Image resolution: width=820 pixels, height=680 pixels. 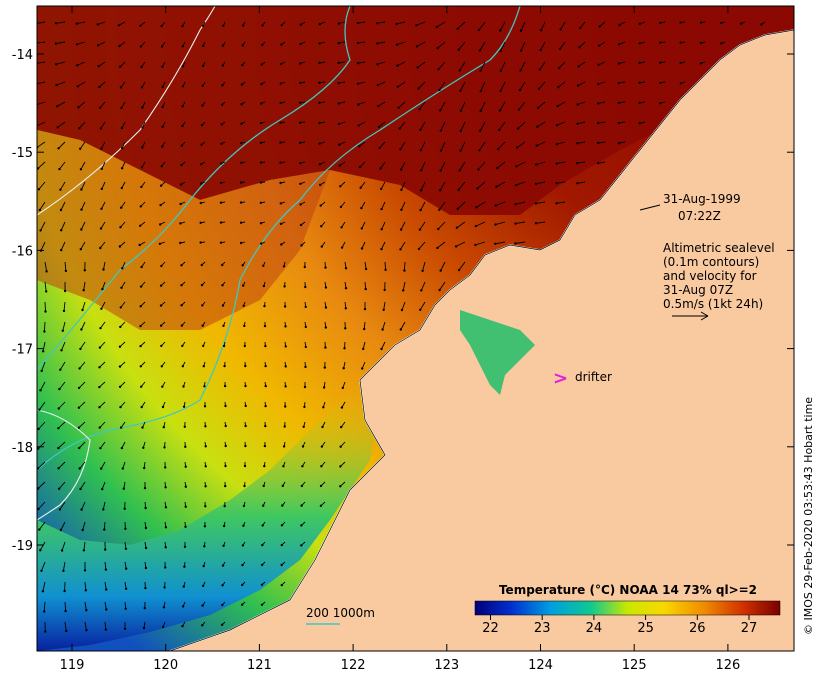 I want to click on king-sound-inlet, so click(x=497, y=352).